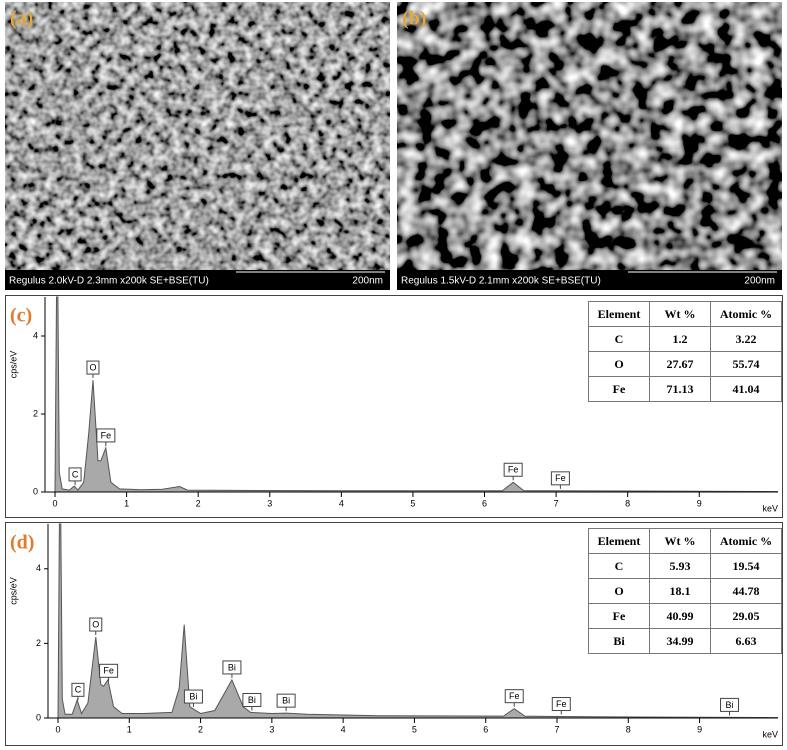  Describe the element at coordinates (680, 339) in the screenshot. I see `table-cell: 1.2` at that location.